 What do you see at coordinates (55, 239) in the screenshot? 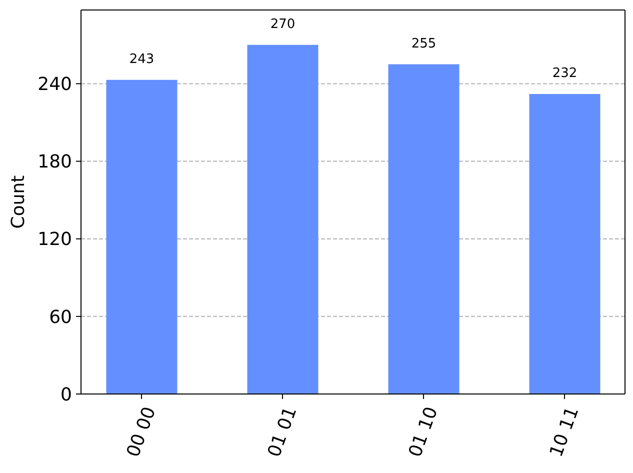
I see `y-tick-label: 120` at bounding box center [55, 239].